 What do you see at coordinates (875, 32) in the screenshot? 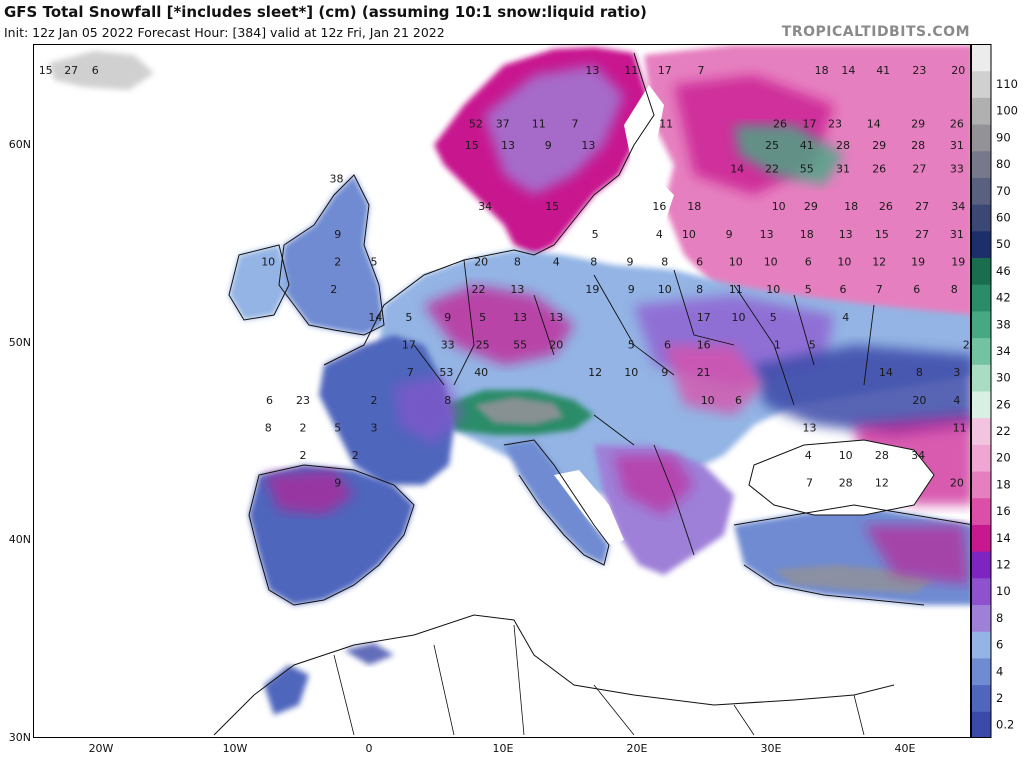
I see `brand-watermark: TROPICALTIDBITS.COM` at bounding box center [875, 32].